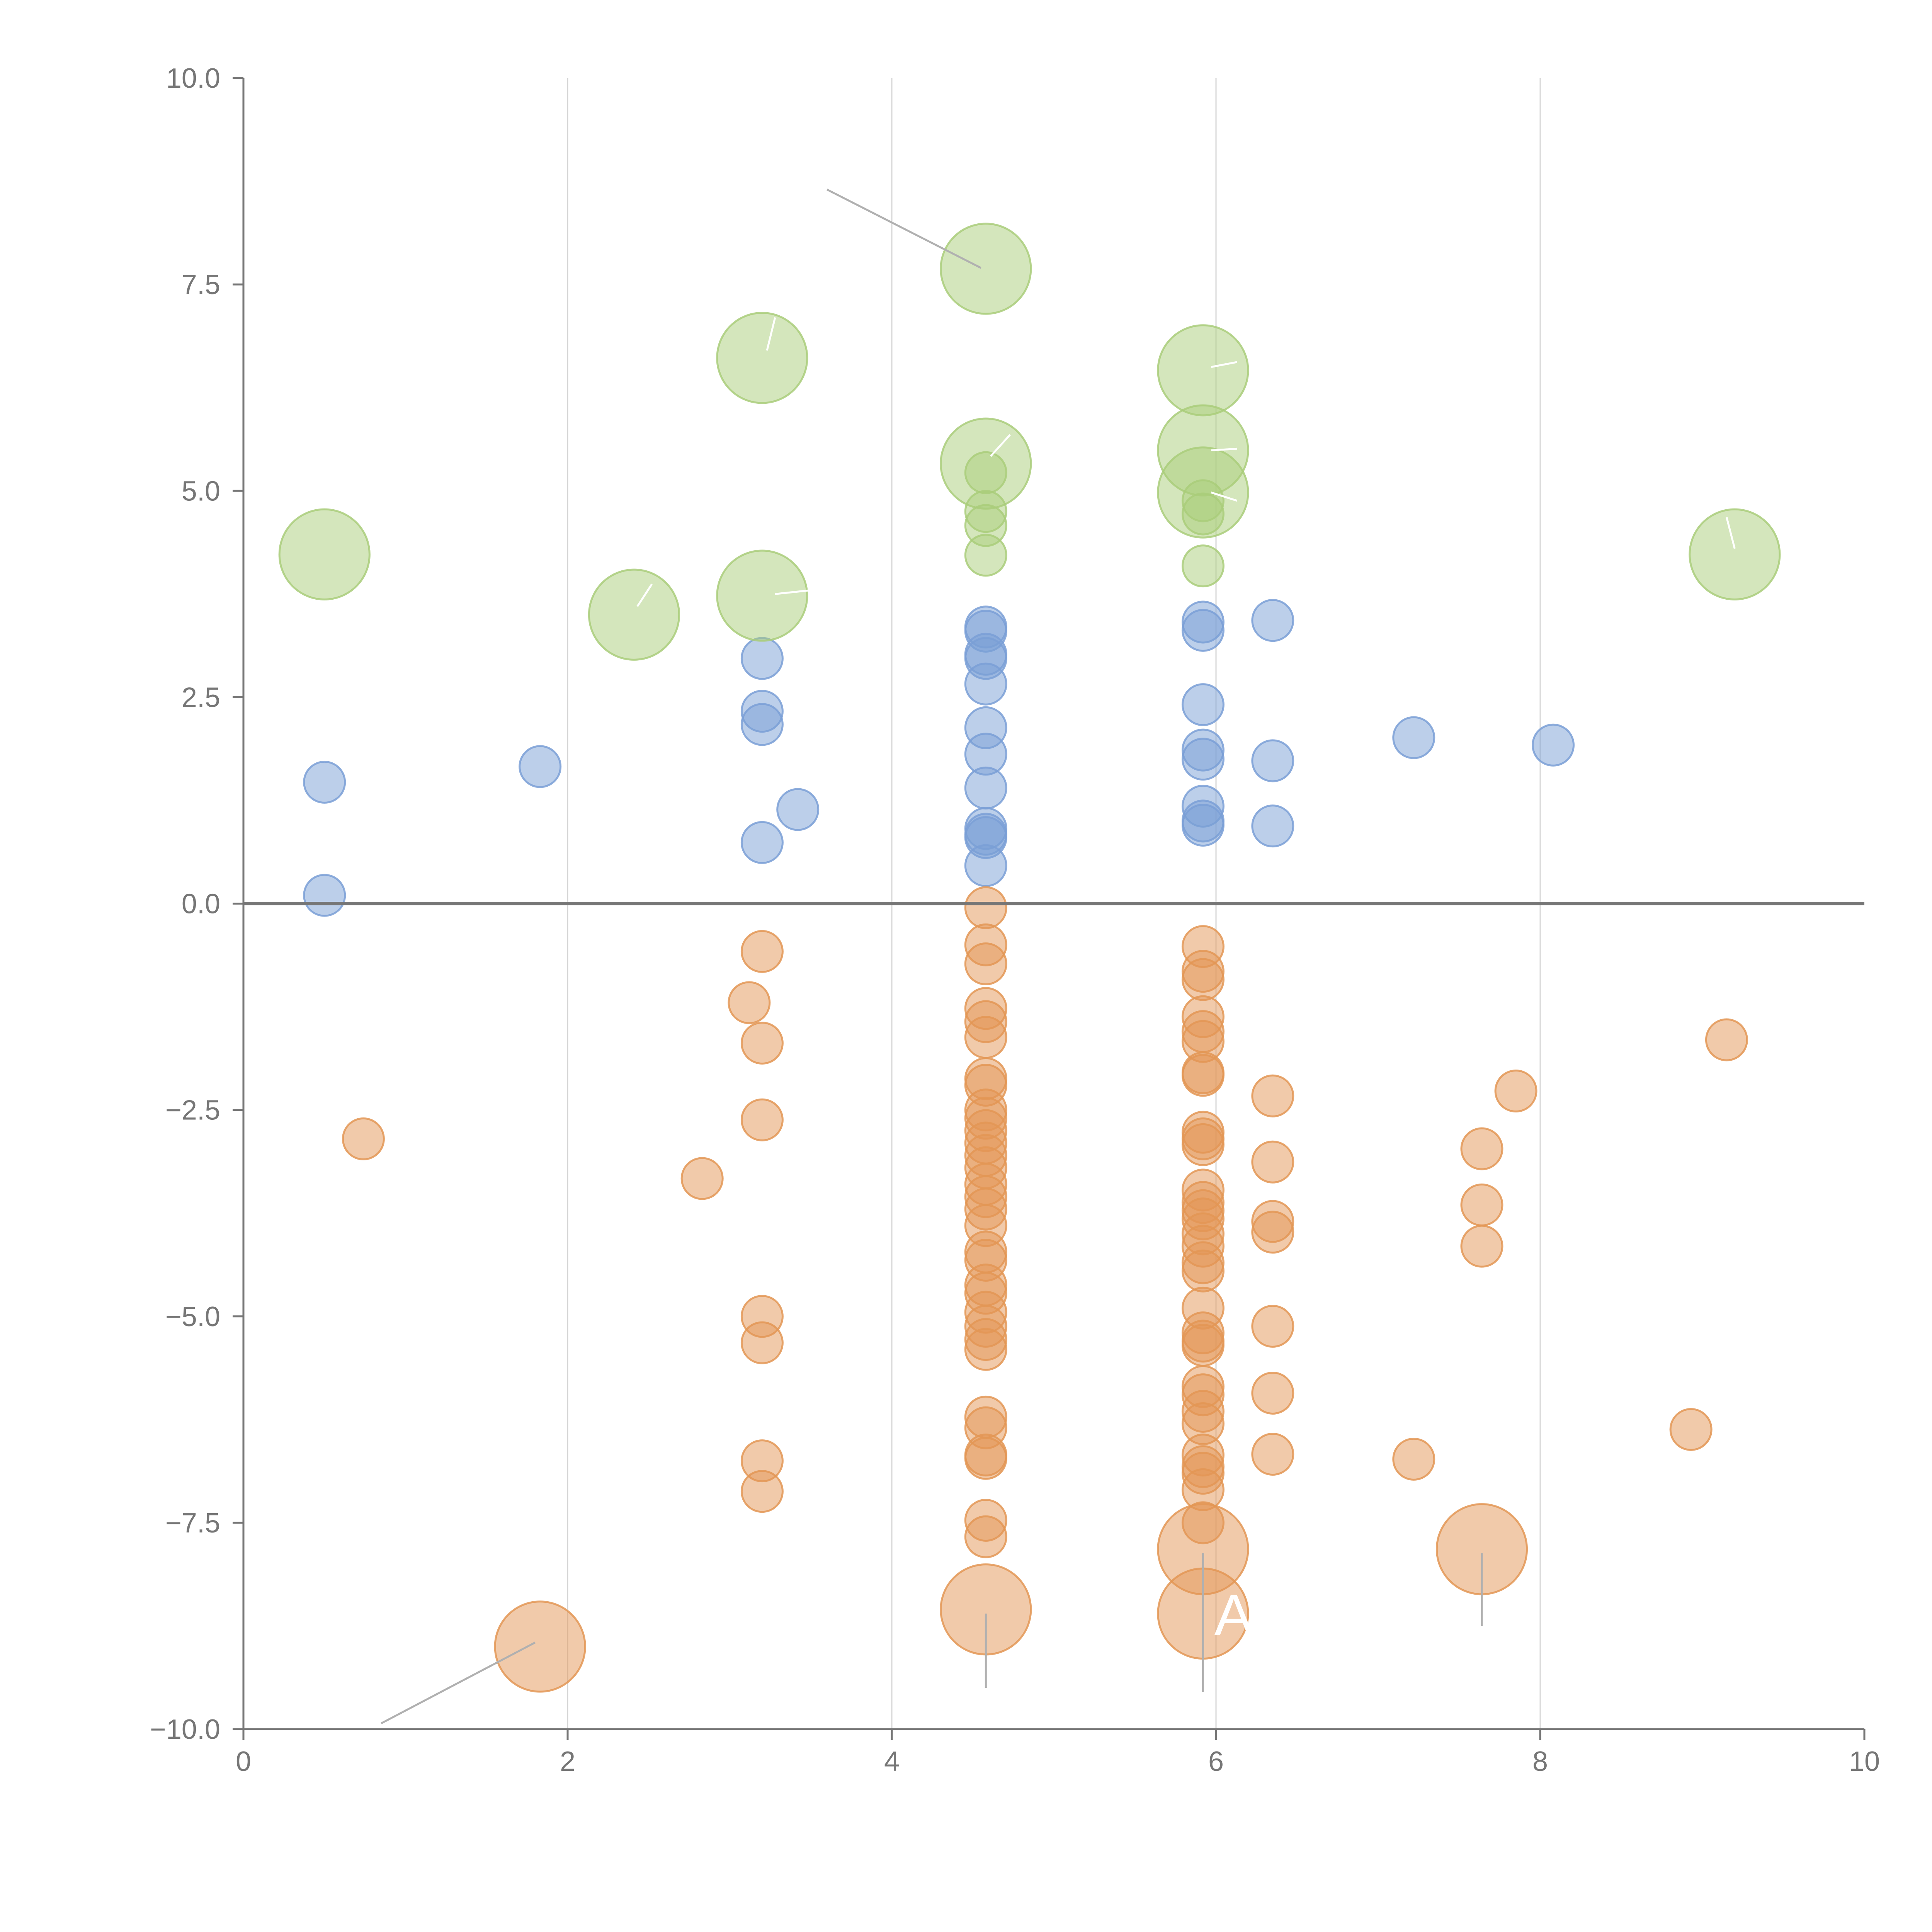  I want to click on series-large-orange, so click(1011, 1598).